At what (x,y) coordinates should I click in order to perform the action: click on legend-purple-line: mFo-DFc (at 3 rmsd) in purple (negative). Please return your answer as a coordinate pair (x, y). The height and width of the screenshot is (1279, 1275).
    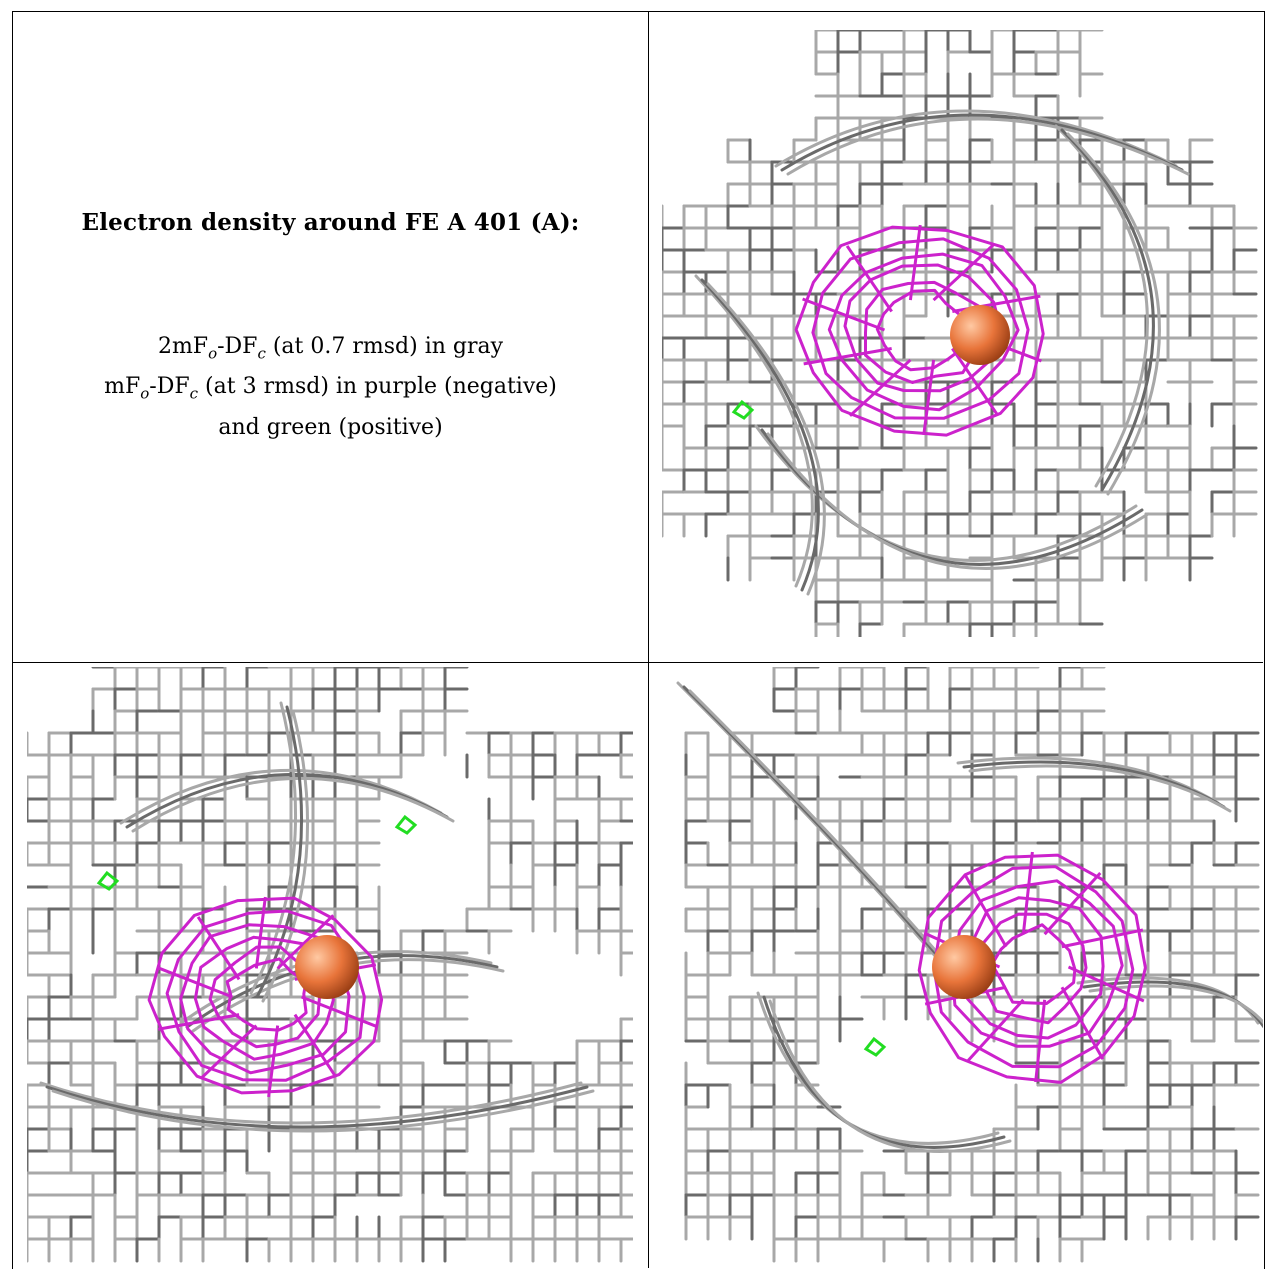
    Looking at the image, I should click on (330, 388).